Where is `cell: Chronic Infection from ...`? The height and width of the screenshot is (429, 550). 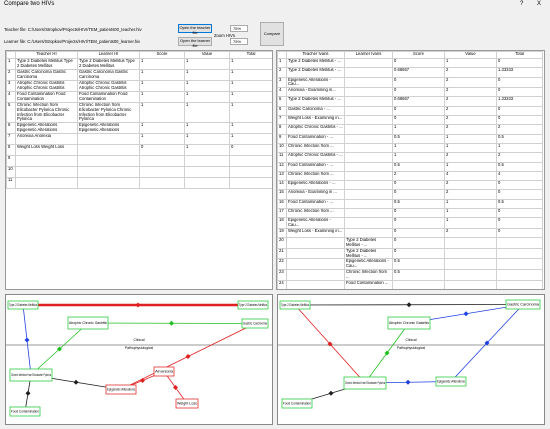
cell: Chronic Infection from ... is located at coordinates (315, 148).